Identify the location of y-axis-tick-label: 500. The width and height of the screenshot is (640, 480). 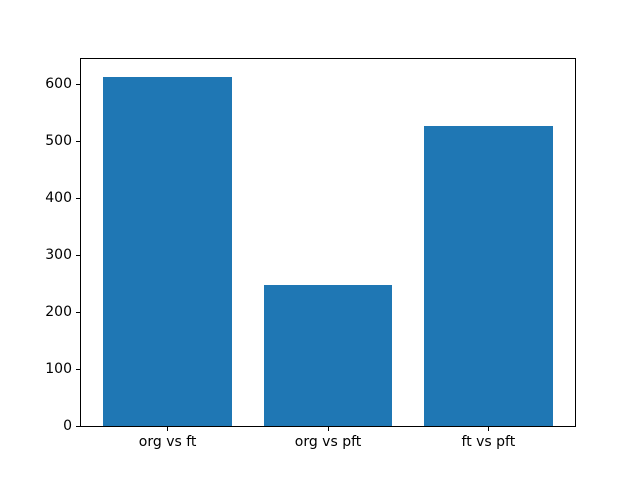
(58, 141).